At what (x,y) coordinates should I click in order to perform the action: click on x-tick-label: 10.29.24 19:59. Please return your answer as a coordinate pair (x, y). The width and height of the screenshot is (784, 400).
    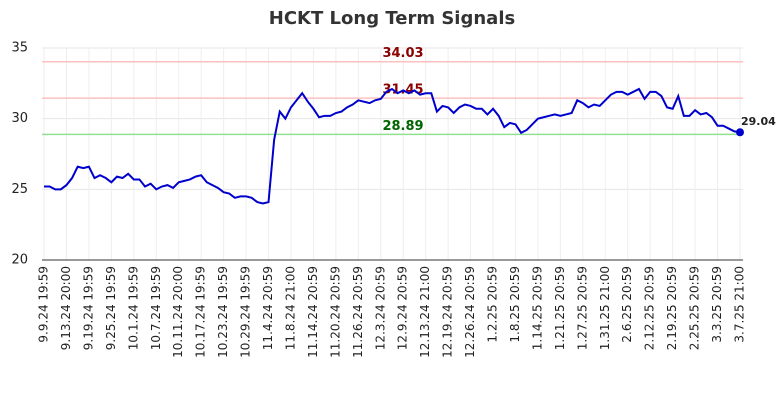
    Looking at the image, I should click on (246, 312).